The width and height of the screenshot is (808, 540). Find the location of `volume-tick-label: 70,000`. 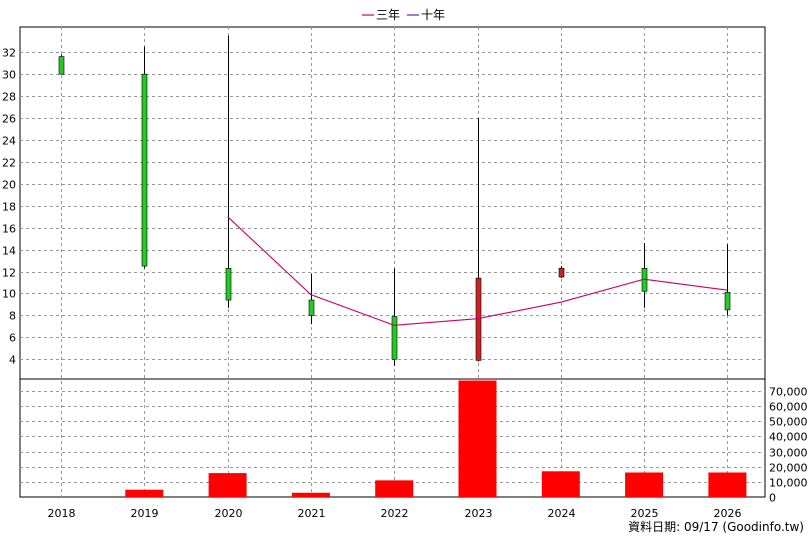

volume-tick-label: 70,000 is located at coordinates (788, 392).